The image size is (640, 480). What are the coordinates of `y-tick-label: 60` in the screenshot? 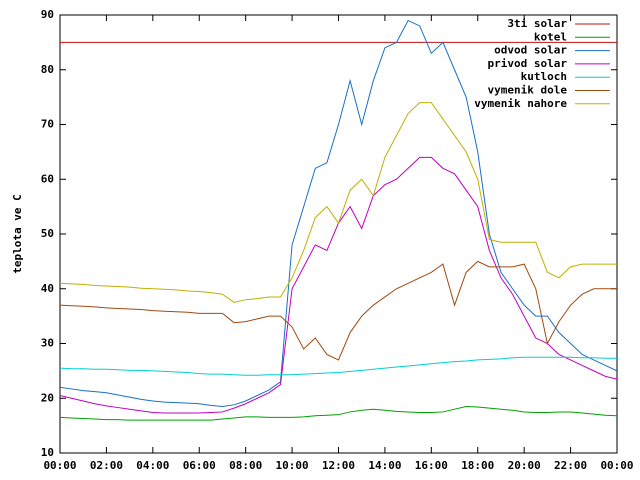 It's located at (47, 178).